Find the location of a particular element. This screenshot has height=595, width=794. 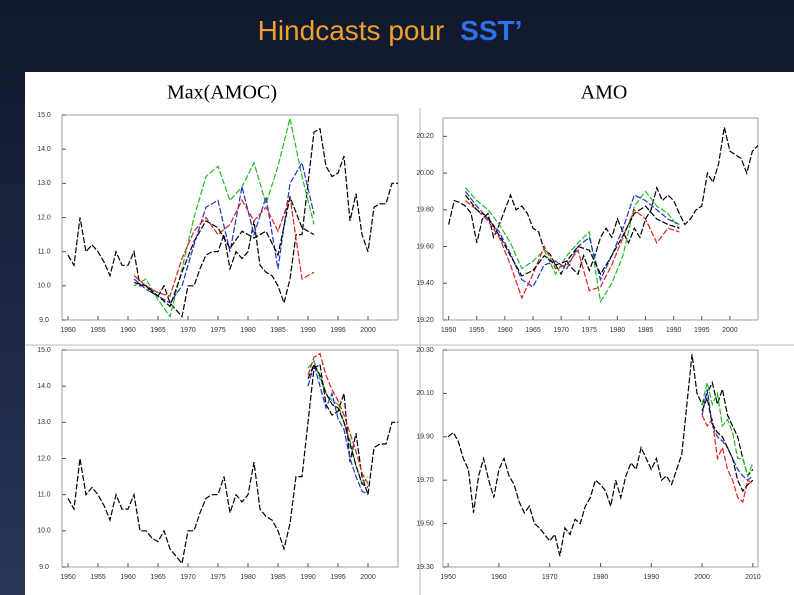

title-highlight: SST’ is located at coordinates (491, 30).